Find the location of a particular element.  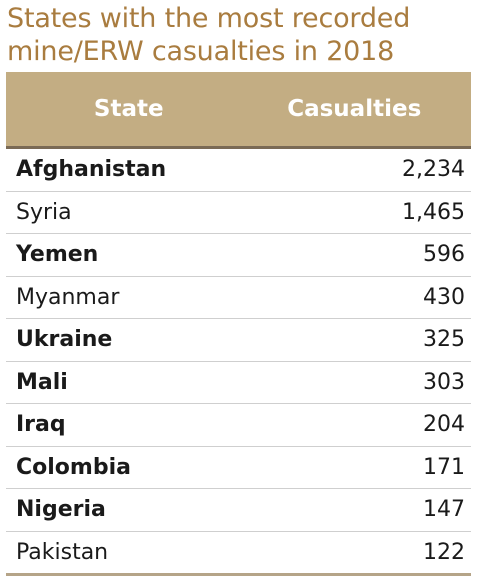

casualties-cell: 204 is located at coordinates (447, 424).